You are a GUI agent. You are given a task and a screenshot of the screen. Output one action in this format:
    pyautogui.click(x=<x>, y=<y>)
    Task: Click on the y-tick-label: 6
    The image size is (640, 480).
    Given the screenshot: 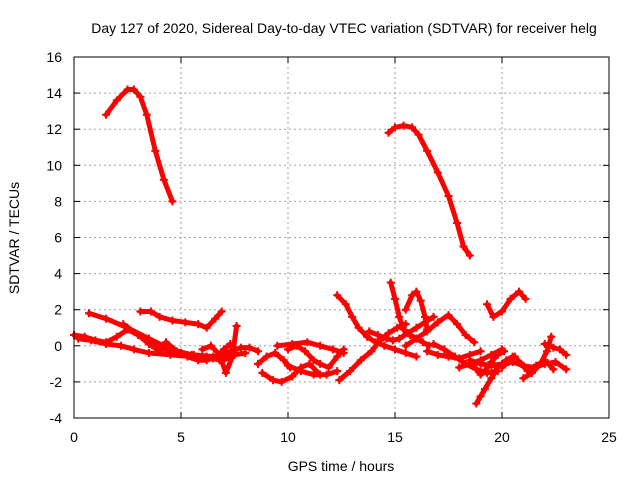 What is the action you would take?
    pyautogui.click(x=58, y=238)
    